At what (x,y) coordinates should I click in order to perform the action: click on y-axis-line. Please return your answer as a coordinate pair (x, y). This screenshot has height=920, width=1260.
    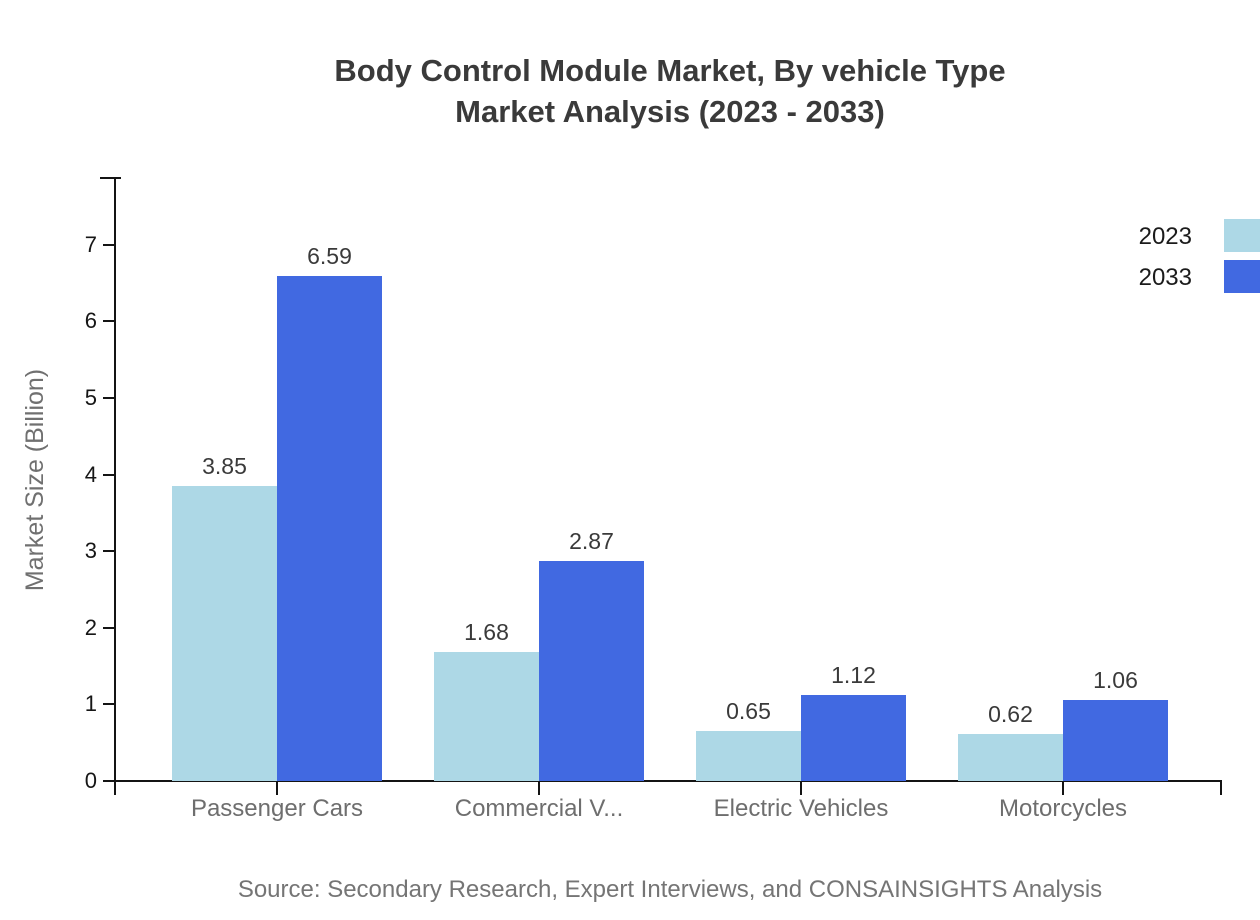
    Looking at the image, I should click on (115, 486).